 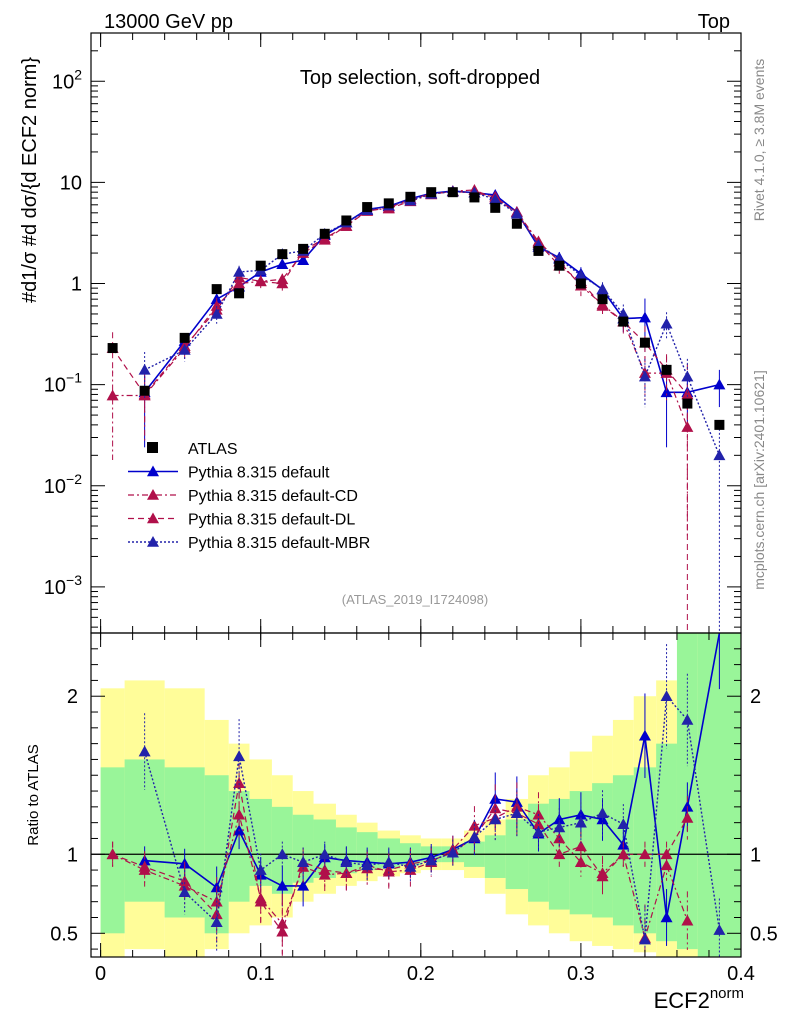 I want to click on header-right: Top, so click(x=714, y=22).